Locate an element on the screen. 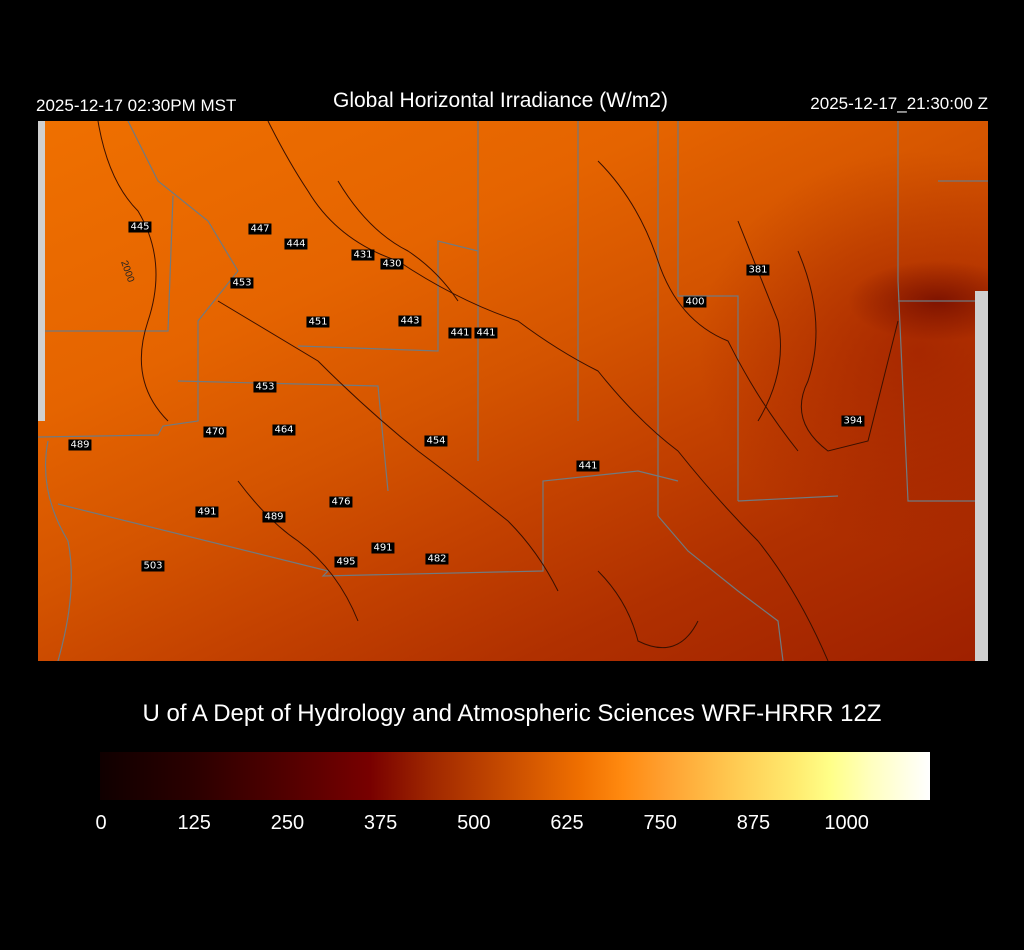 The image size is (1024, 950). colorbar-tick-label: 750 is located at coordinates (660, 823).